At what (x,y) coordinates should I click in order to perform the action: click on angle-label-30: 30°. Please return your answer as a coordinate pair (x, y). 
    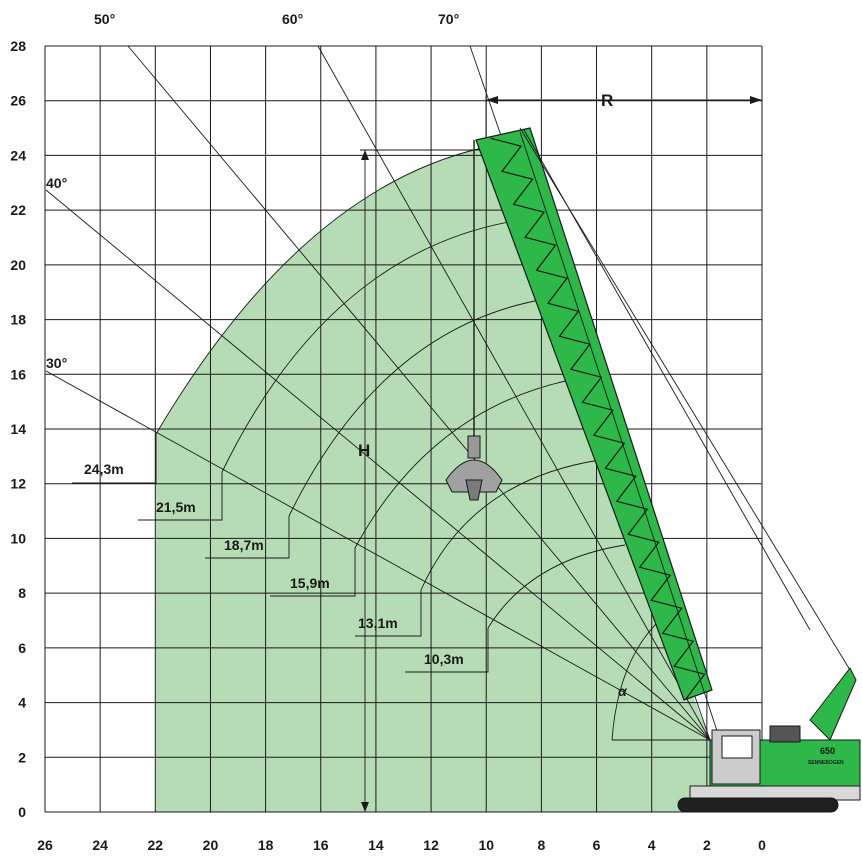
    Looking at the image, I should click on (56, 363).